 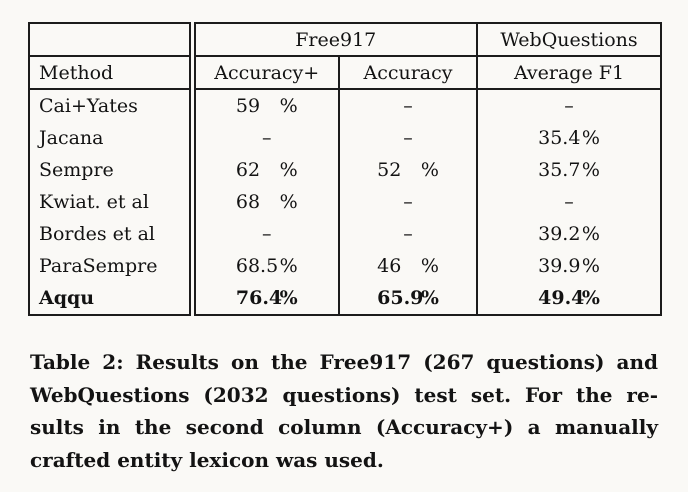 I want to click on method-column-header: Method, so click(x=112, y=72).